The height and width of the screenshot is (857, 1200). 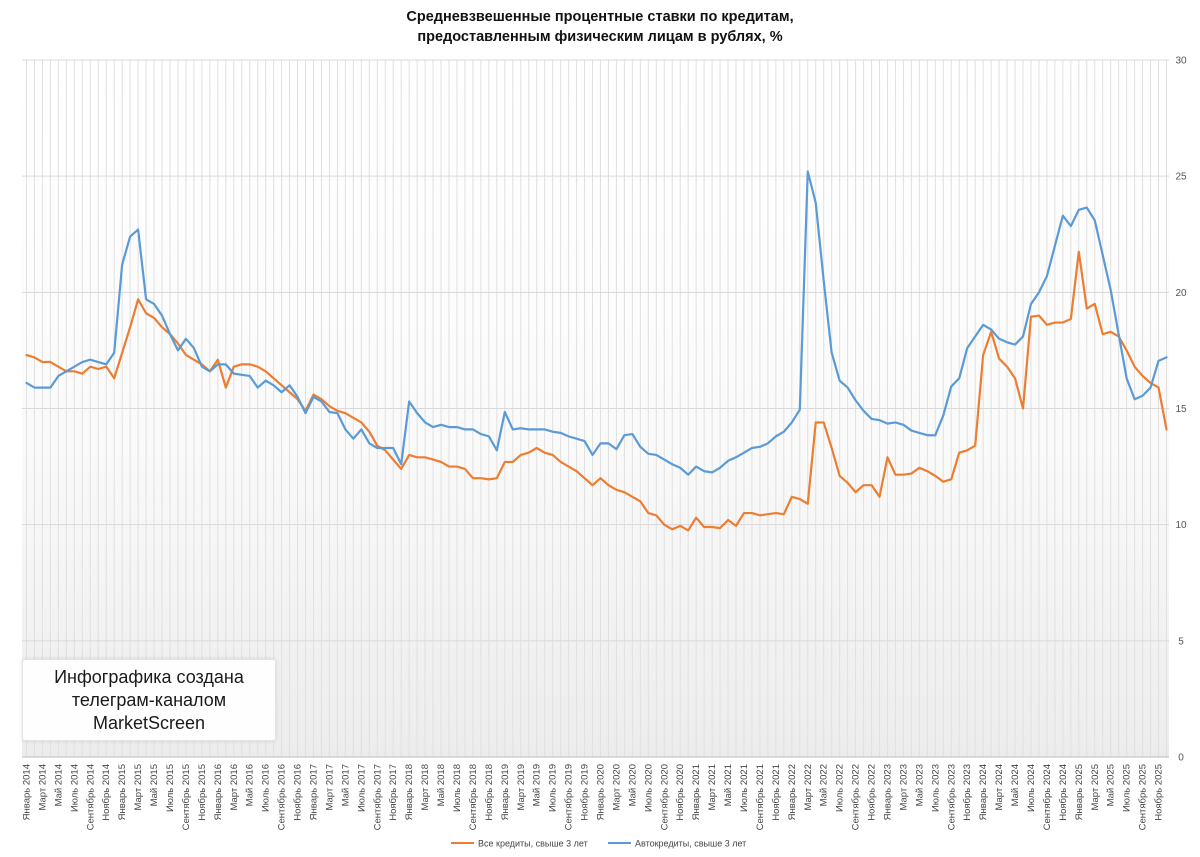 What do you see at coordinates (792, 792) in the screenshot?
I see `x-tick-label: Январь 2022` at bounding box center [792, 792].